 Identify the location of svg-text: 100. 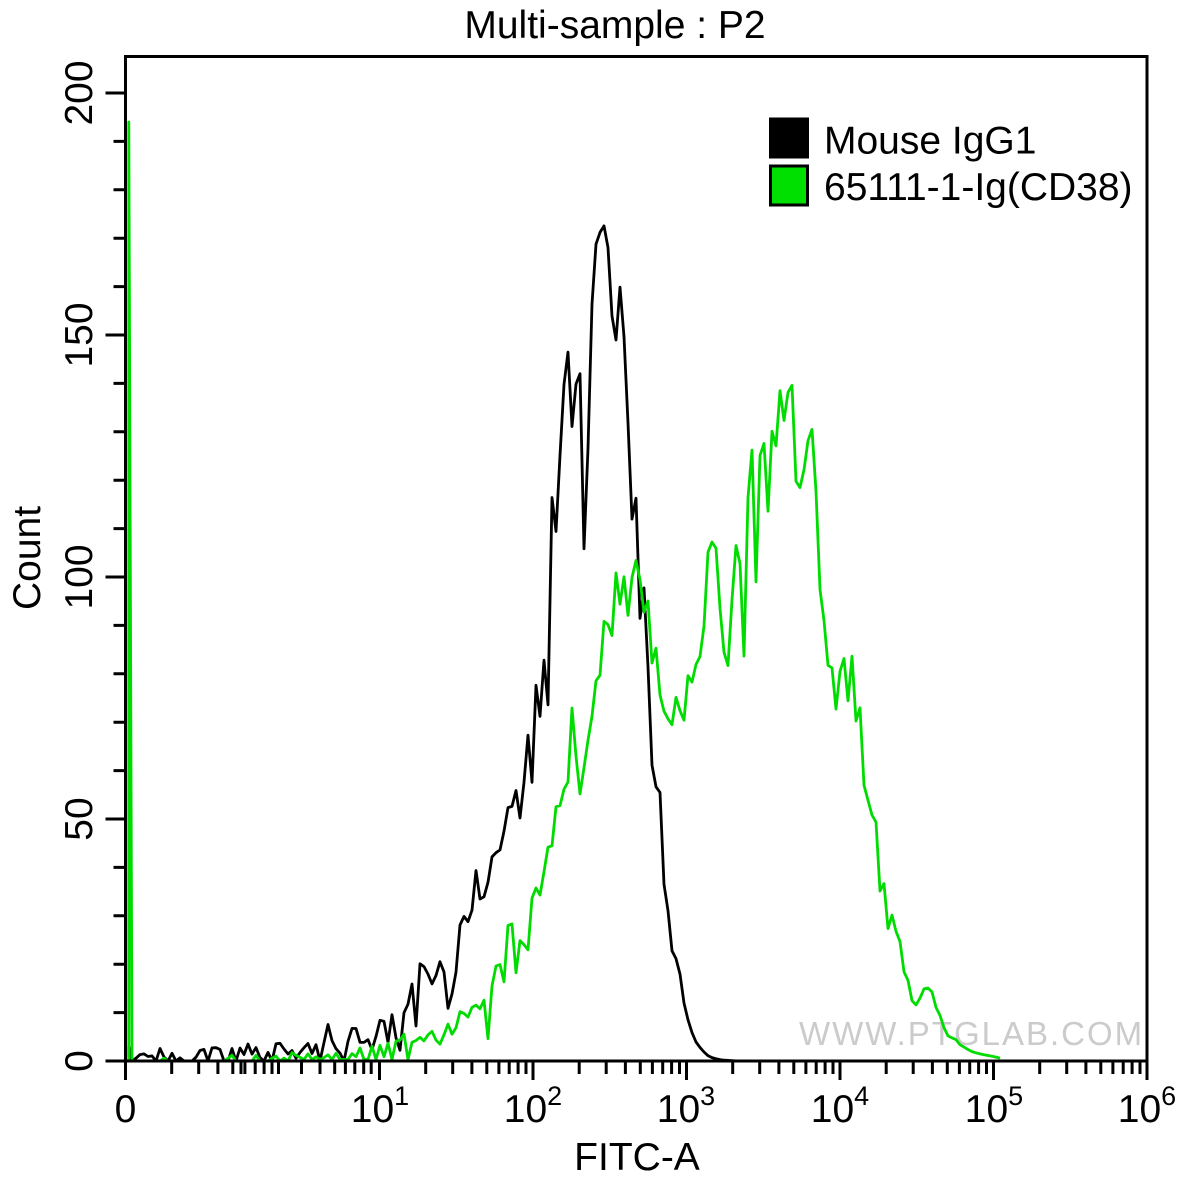
(79, 576).